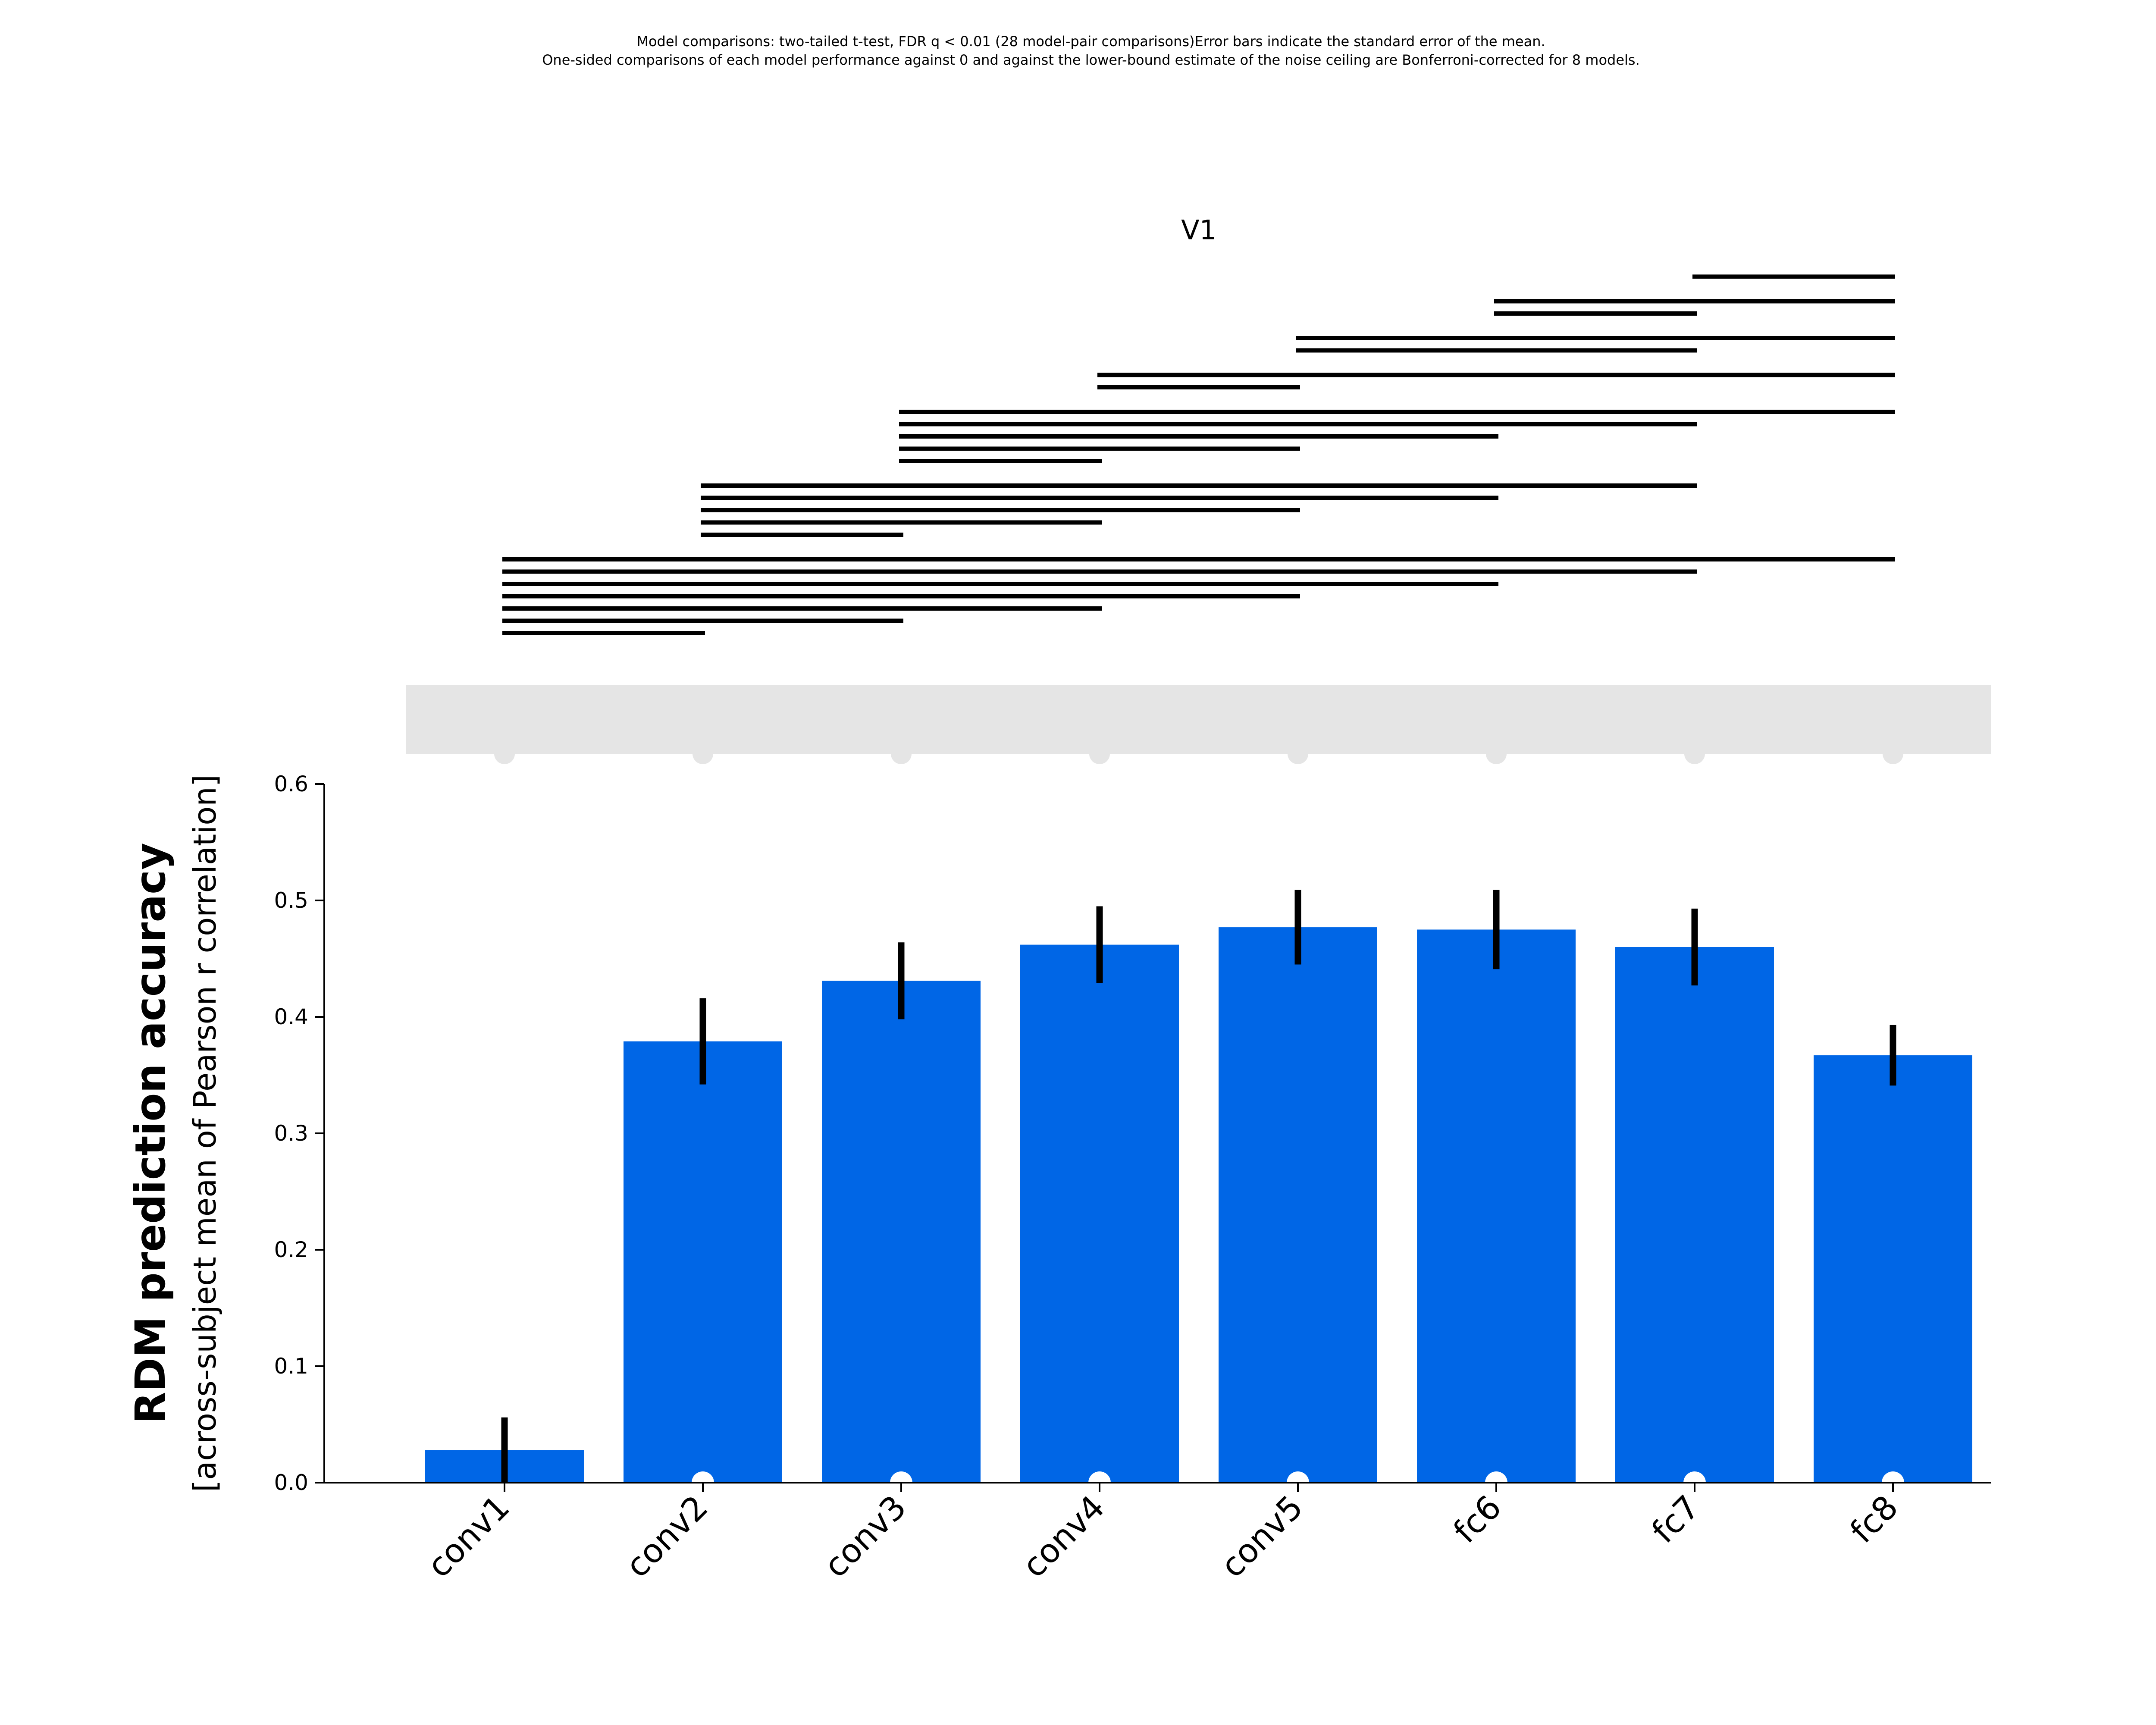 The height and width of the screenshot is (1725, 2156). What do you see at coordinates (468, 1537) in the screenshot?
I see `x-tick-label: conv1` at bounding box center [468, 1537].